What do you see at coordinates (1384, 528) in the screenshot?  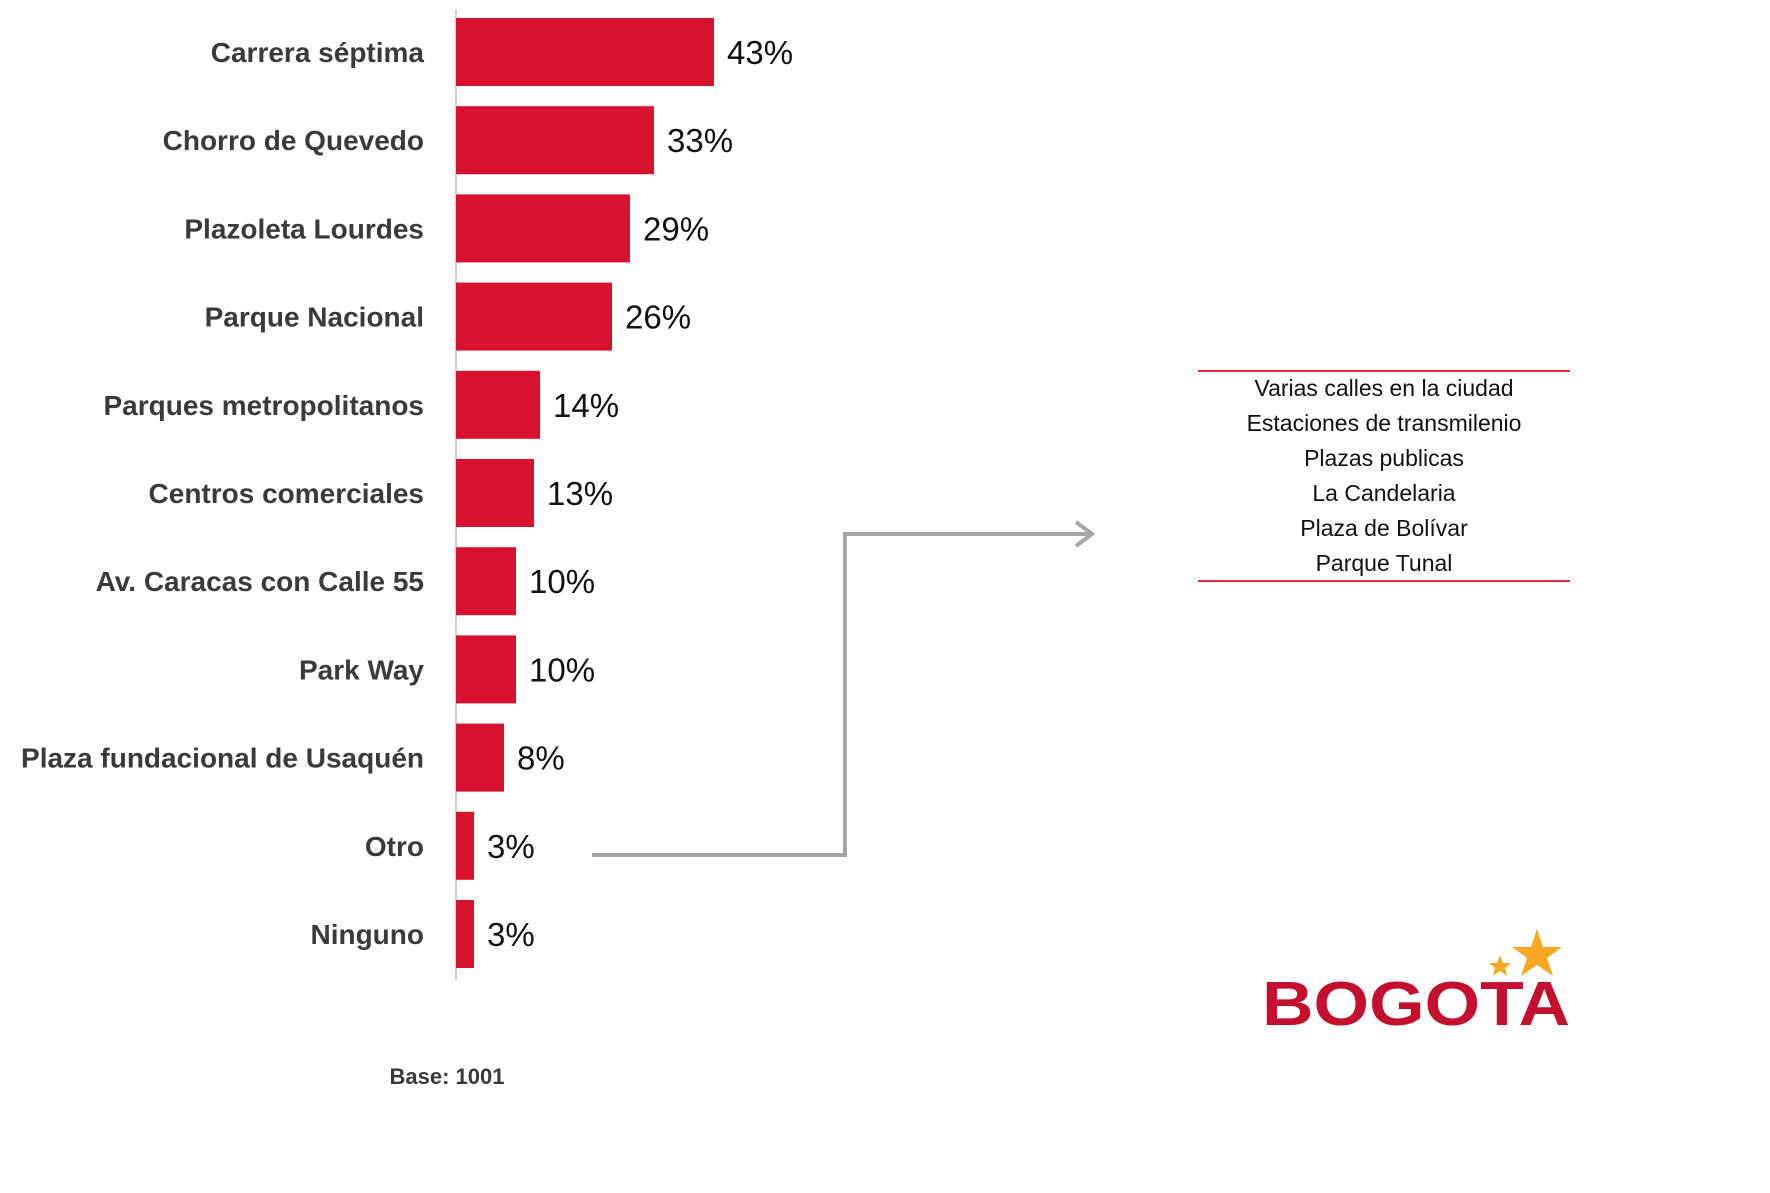 I see `other-breakdown-item: Plaza de Bolívar` at bounding box center [1384, 528].